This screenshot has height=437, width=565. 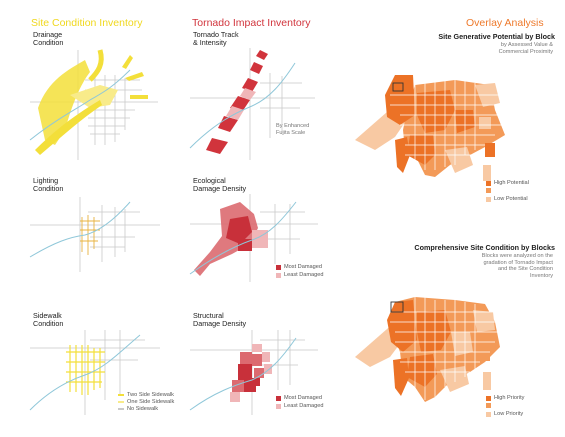 I want to click on two-side-swatch, so click(x=121, y=395).